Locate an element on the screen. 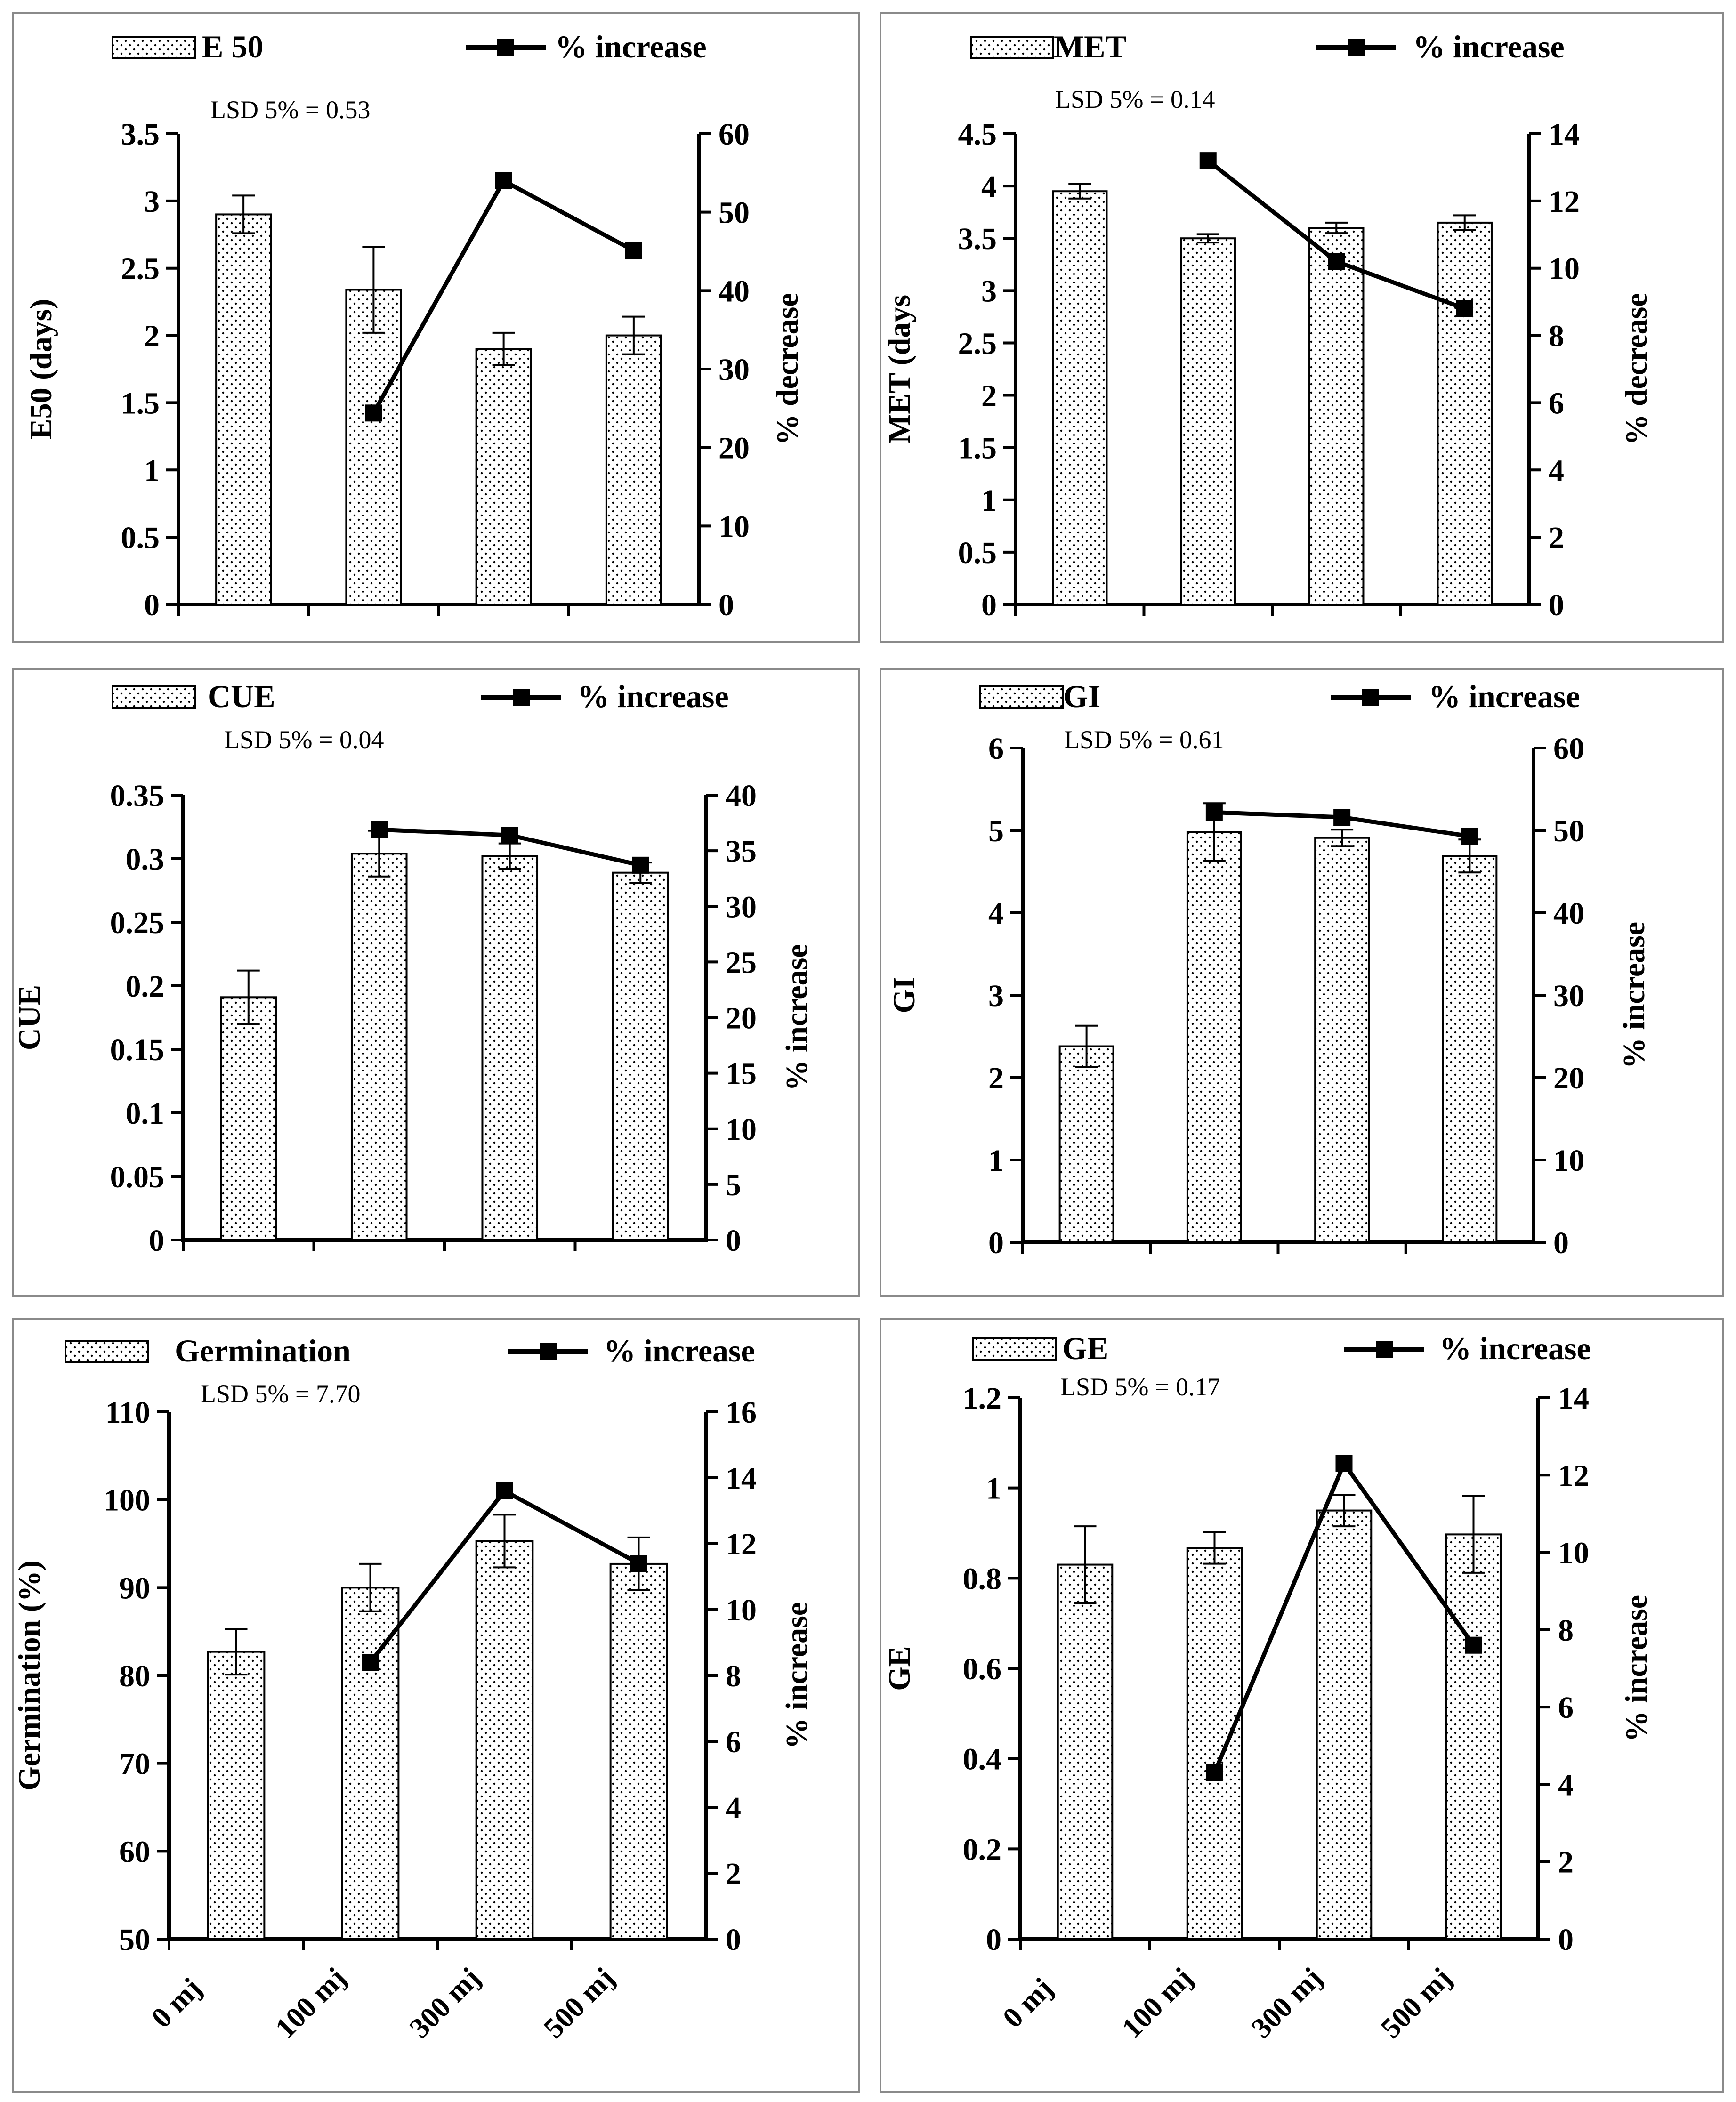 The image size is (1736, 2102). legend-bar-label: CUE is located at coordinates (242, 696).